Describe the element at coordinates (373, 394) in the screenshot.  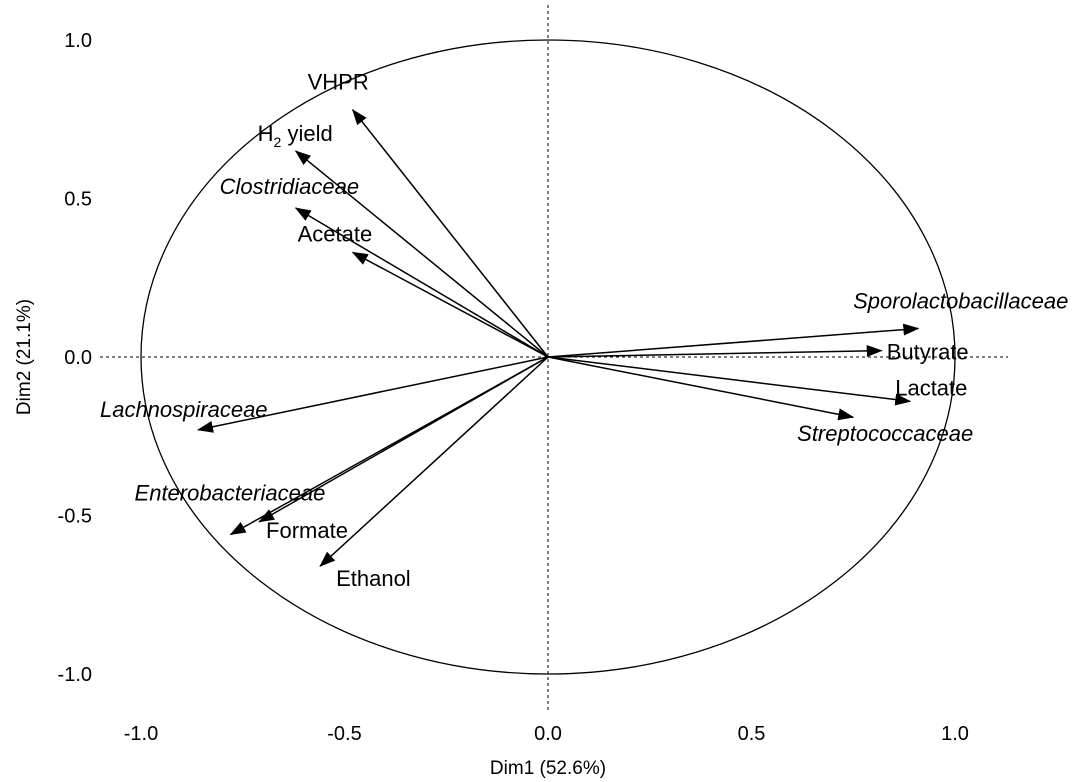
I see `vector-arrow-lachnospiraceae` at that location.